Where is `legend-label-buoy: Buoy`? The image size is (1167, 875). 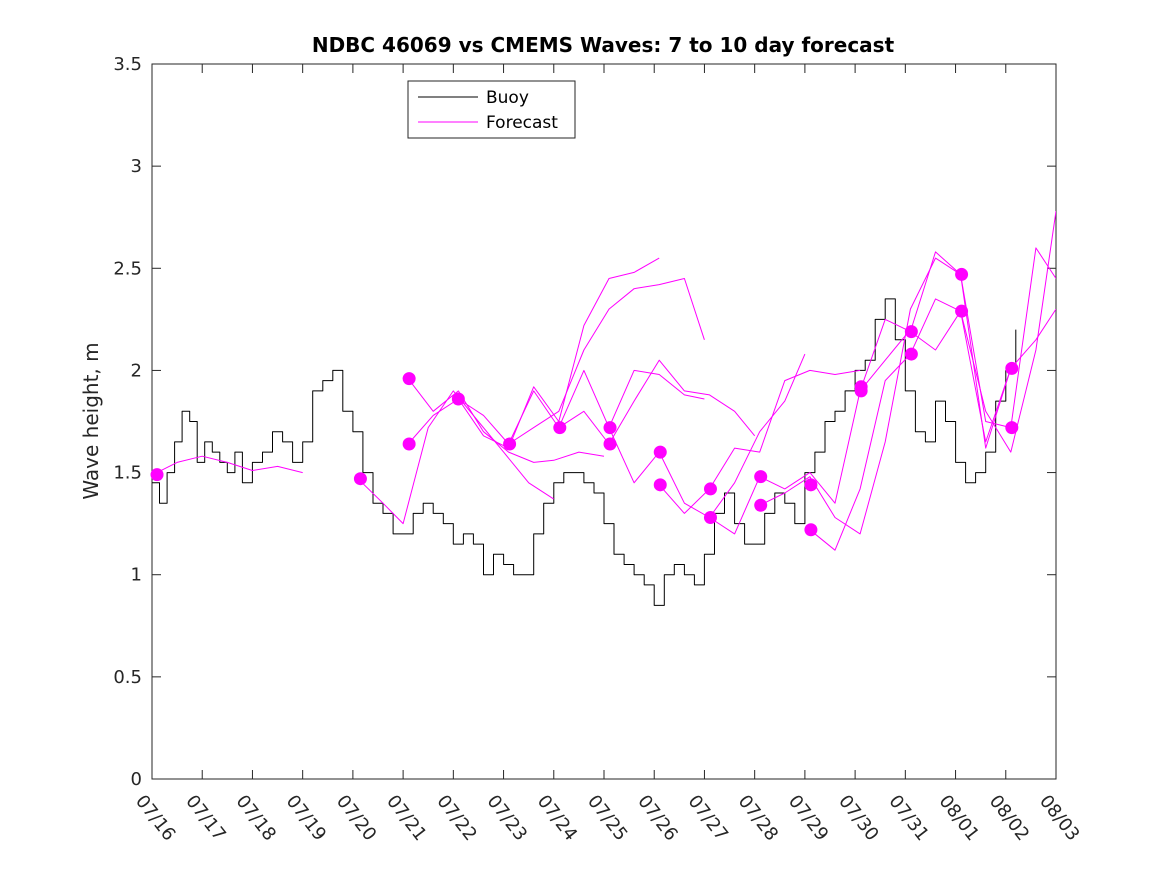
legend-label-buoy: Buoy is located at coordinates (507, 98).